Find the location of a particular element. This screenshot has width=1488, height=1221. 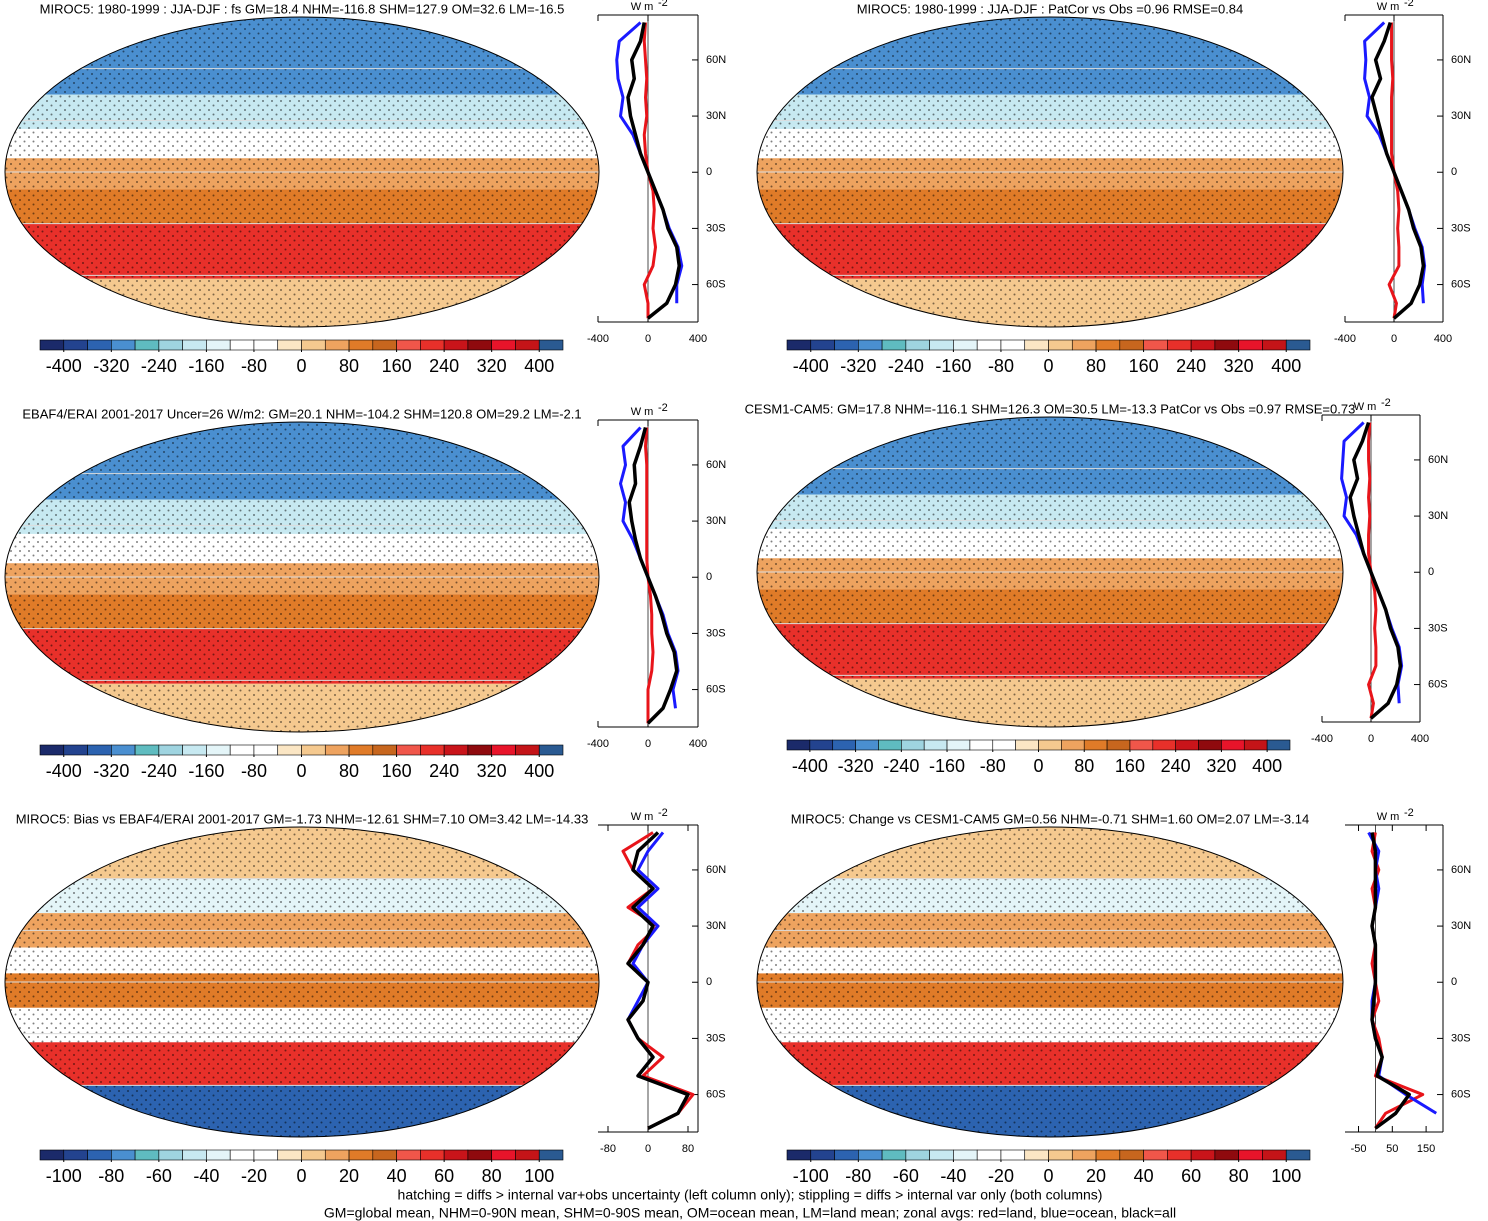

x-tick-label: 0 is located at coordinates (648, 339).